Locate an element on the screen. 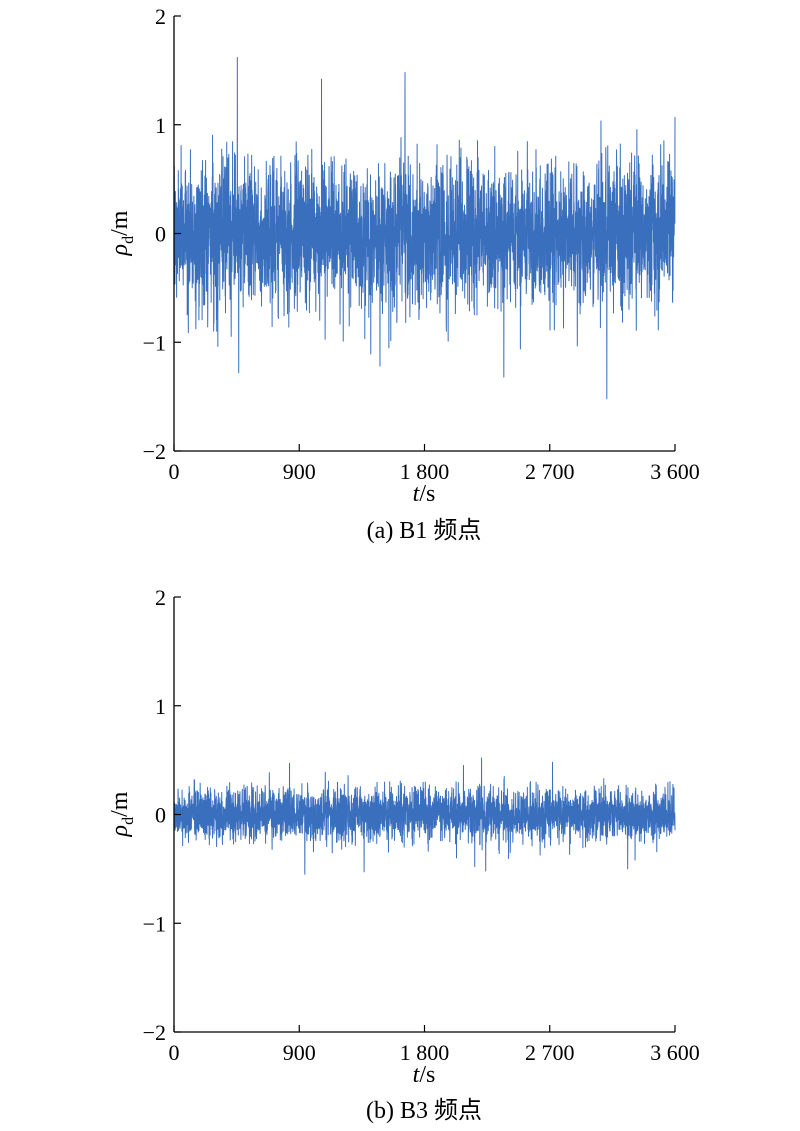  chart-caption: (b) B3 频点 is located at coordinates (424, 1110).